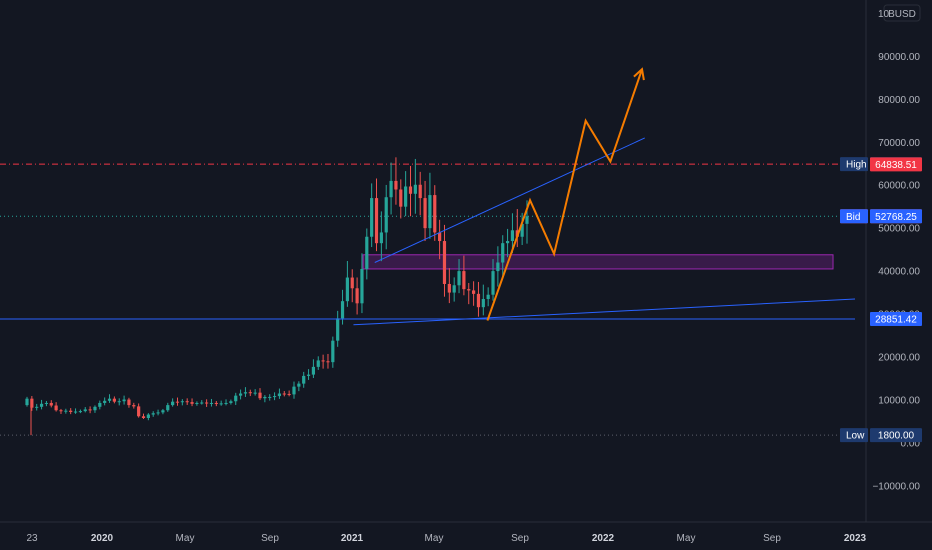 The width and height of the screenshot is (932, 550). I want to click on marker-label: Low, so click(855, 436).